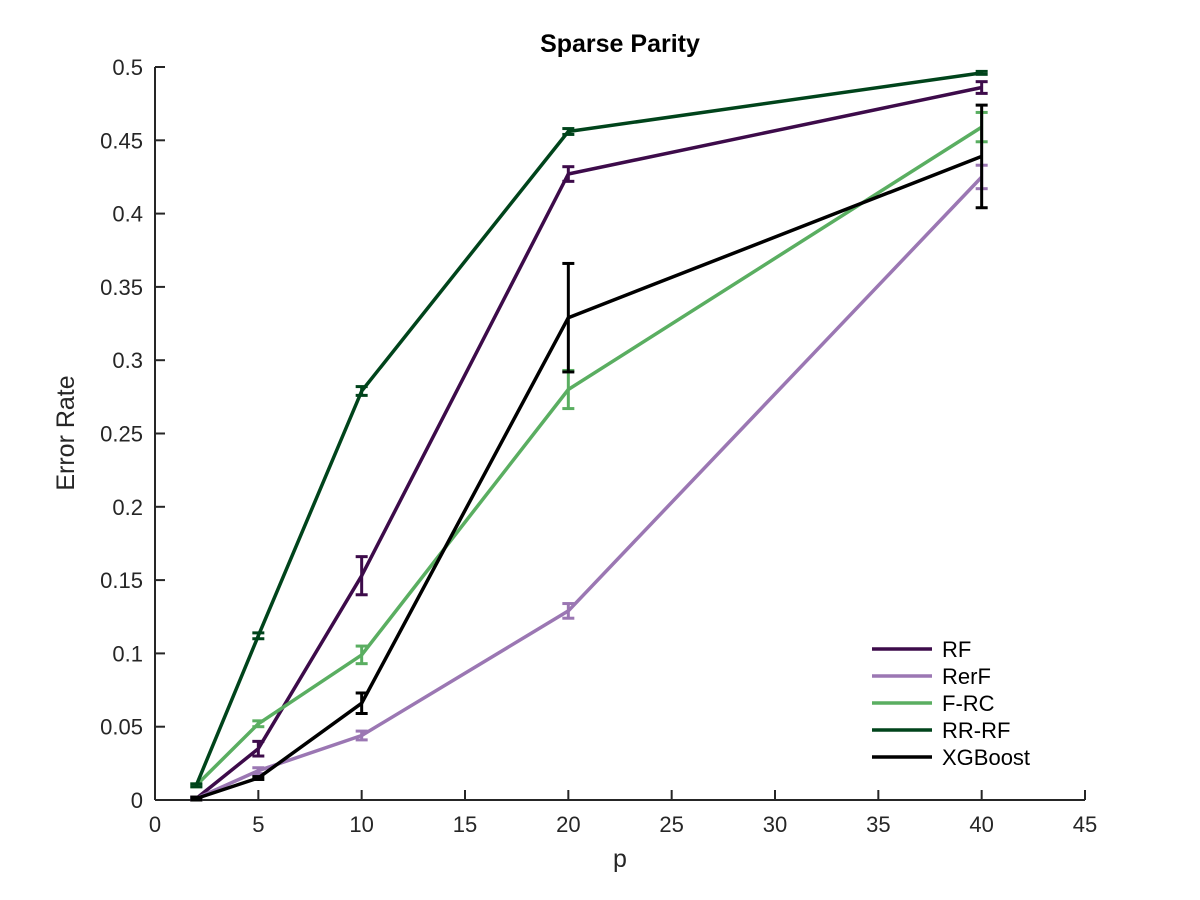 The width and height of the screenshot is (1200, 900). Describe the element at coordinates (775, 824) in the screenshot. I see `x-tick-label: 30` at that location.